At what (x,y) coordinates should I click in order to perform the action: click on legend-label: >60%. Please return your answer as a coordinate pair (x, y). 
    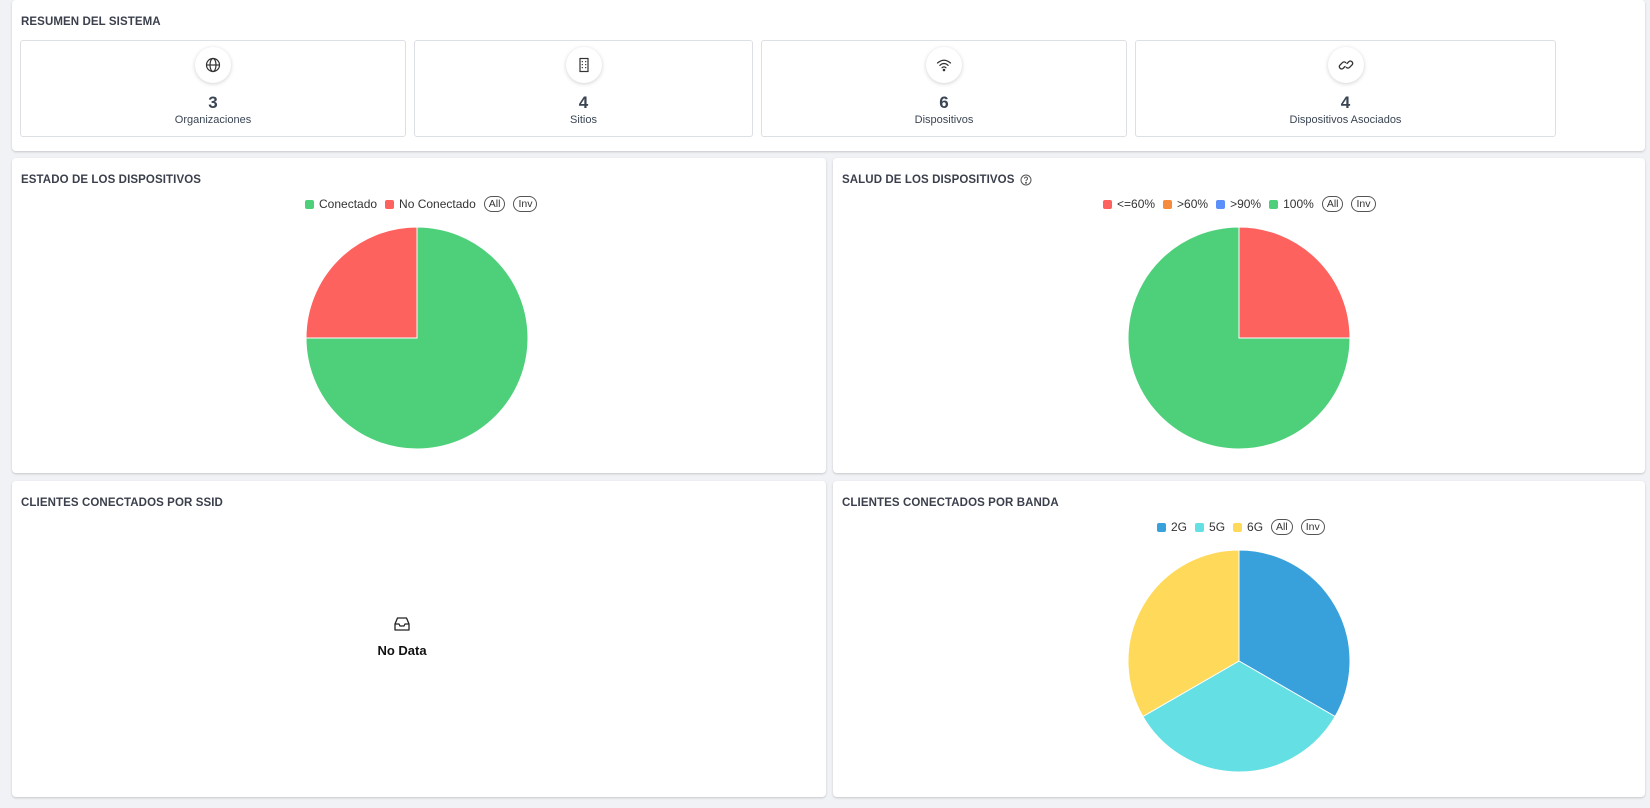
    Looking at the image, I should click on (1193, 204).